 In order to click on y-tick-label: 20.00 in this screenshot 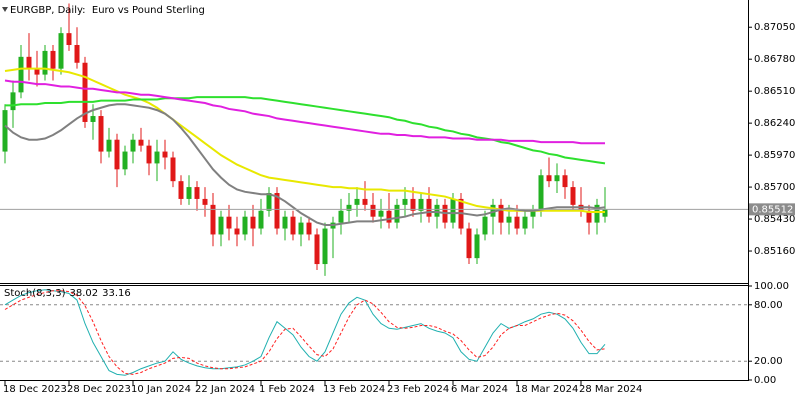, I will do `click(768, 361)`.